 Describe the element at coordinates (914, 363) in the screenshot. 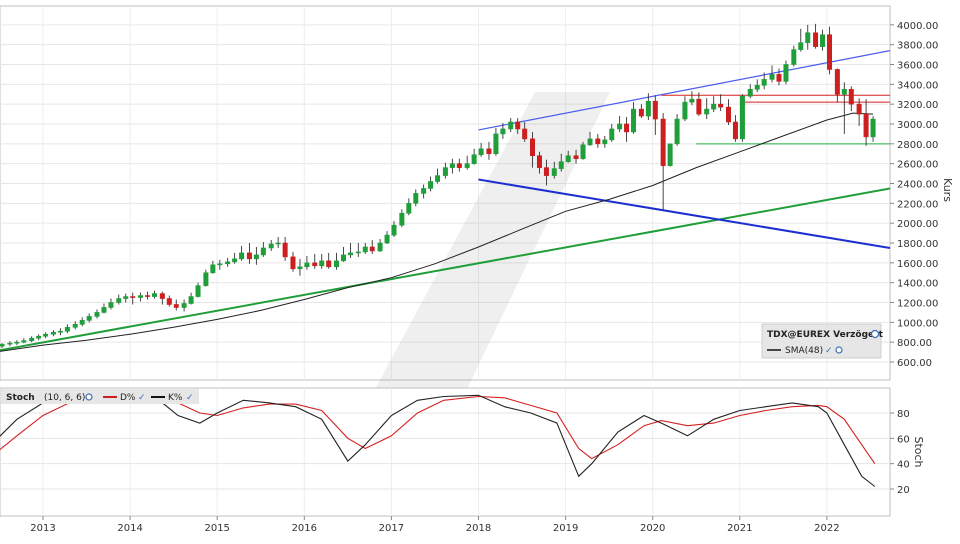

I see `y-tick-label: 600.00` at that location.